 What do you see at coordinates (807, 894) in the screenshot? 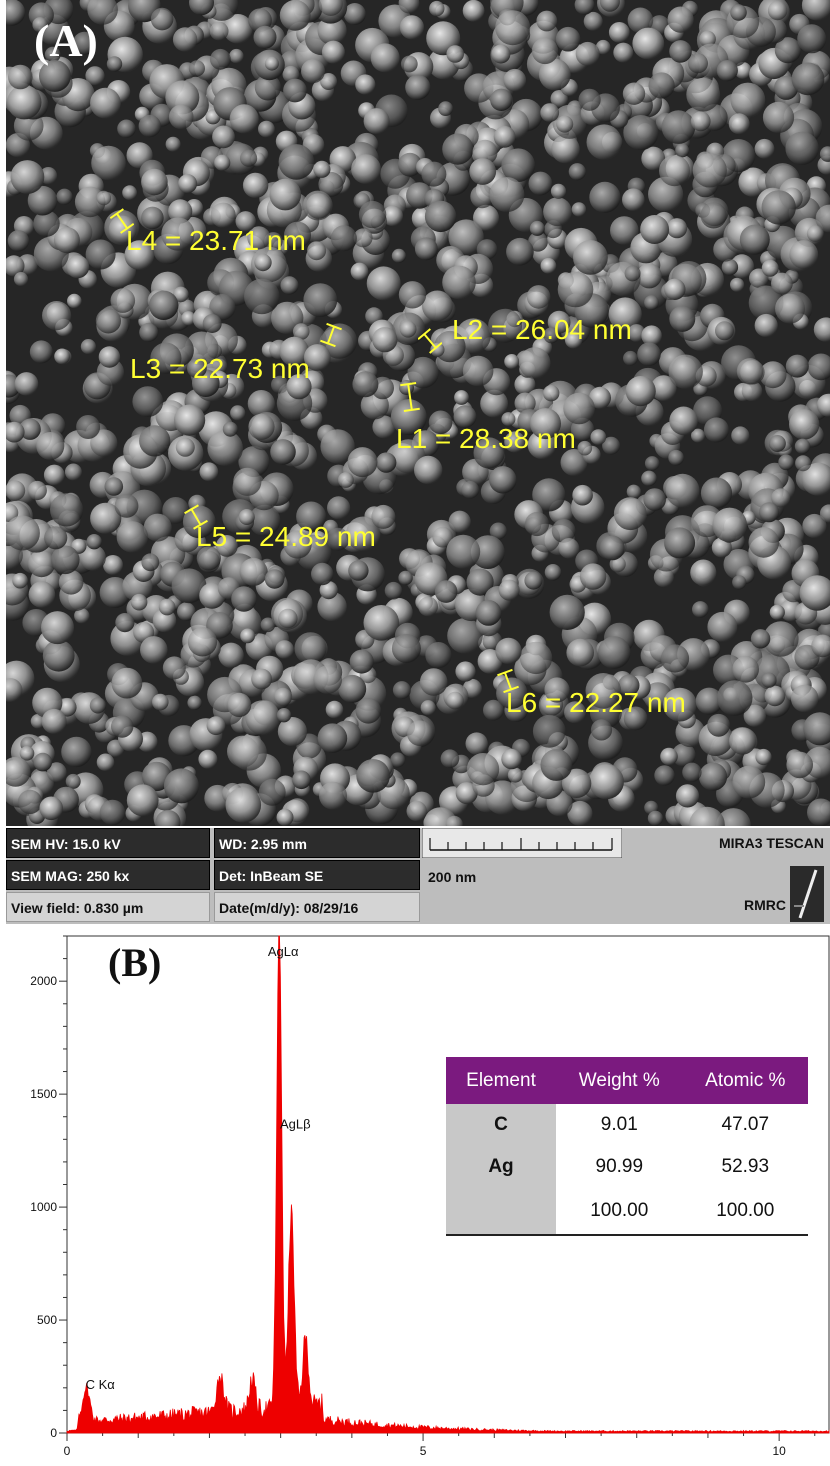
I see `tescan-logo-icon` at bounding box center [807, 894].